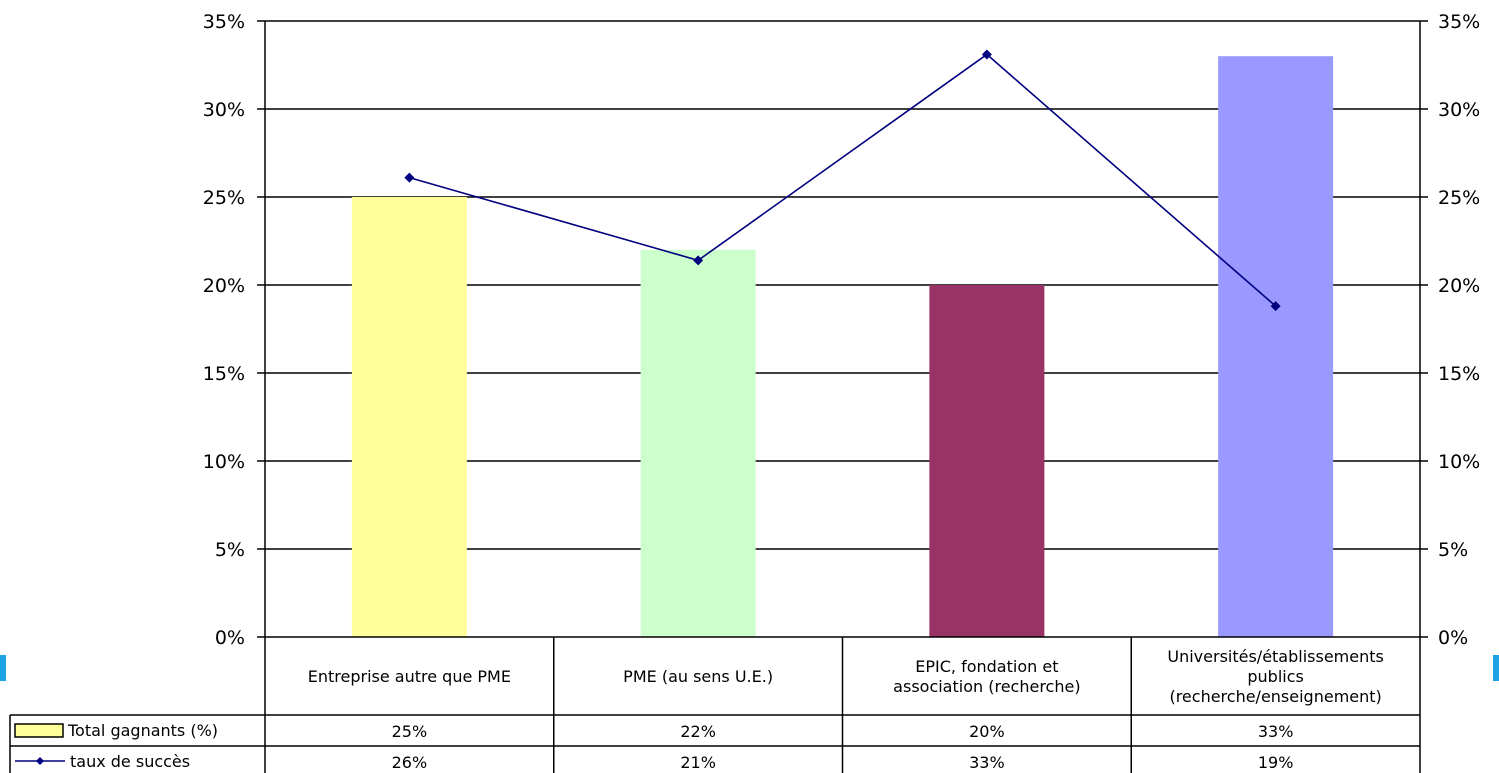 The width and height of the screenshot is (1499, 773). I want to click on bar-value-label: 22%, so click(698, 731).